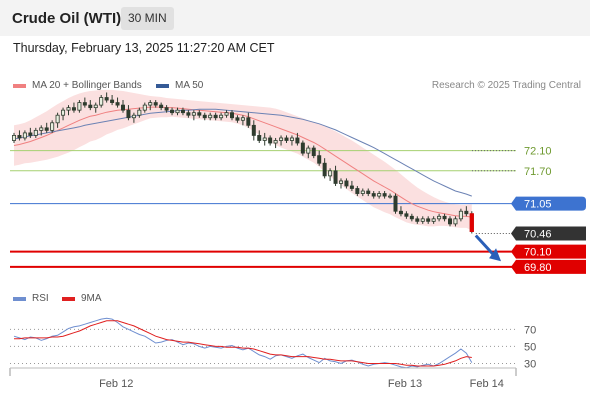  I want to click on timeframe-badge: 30 MIN, so click(147, 18).